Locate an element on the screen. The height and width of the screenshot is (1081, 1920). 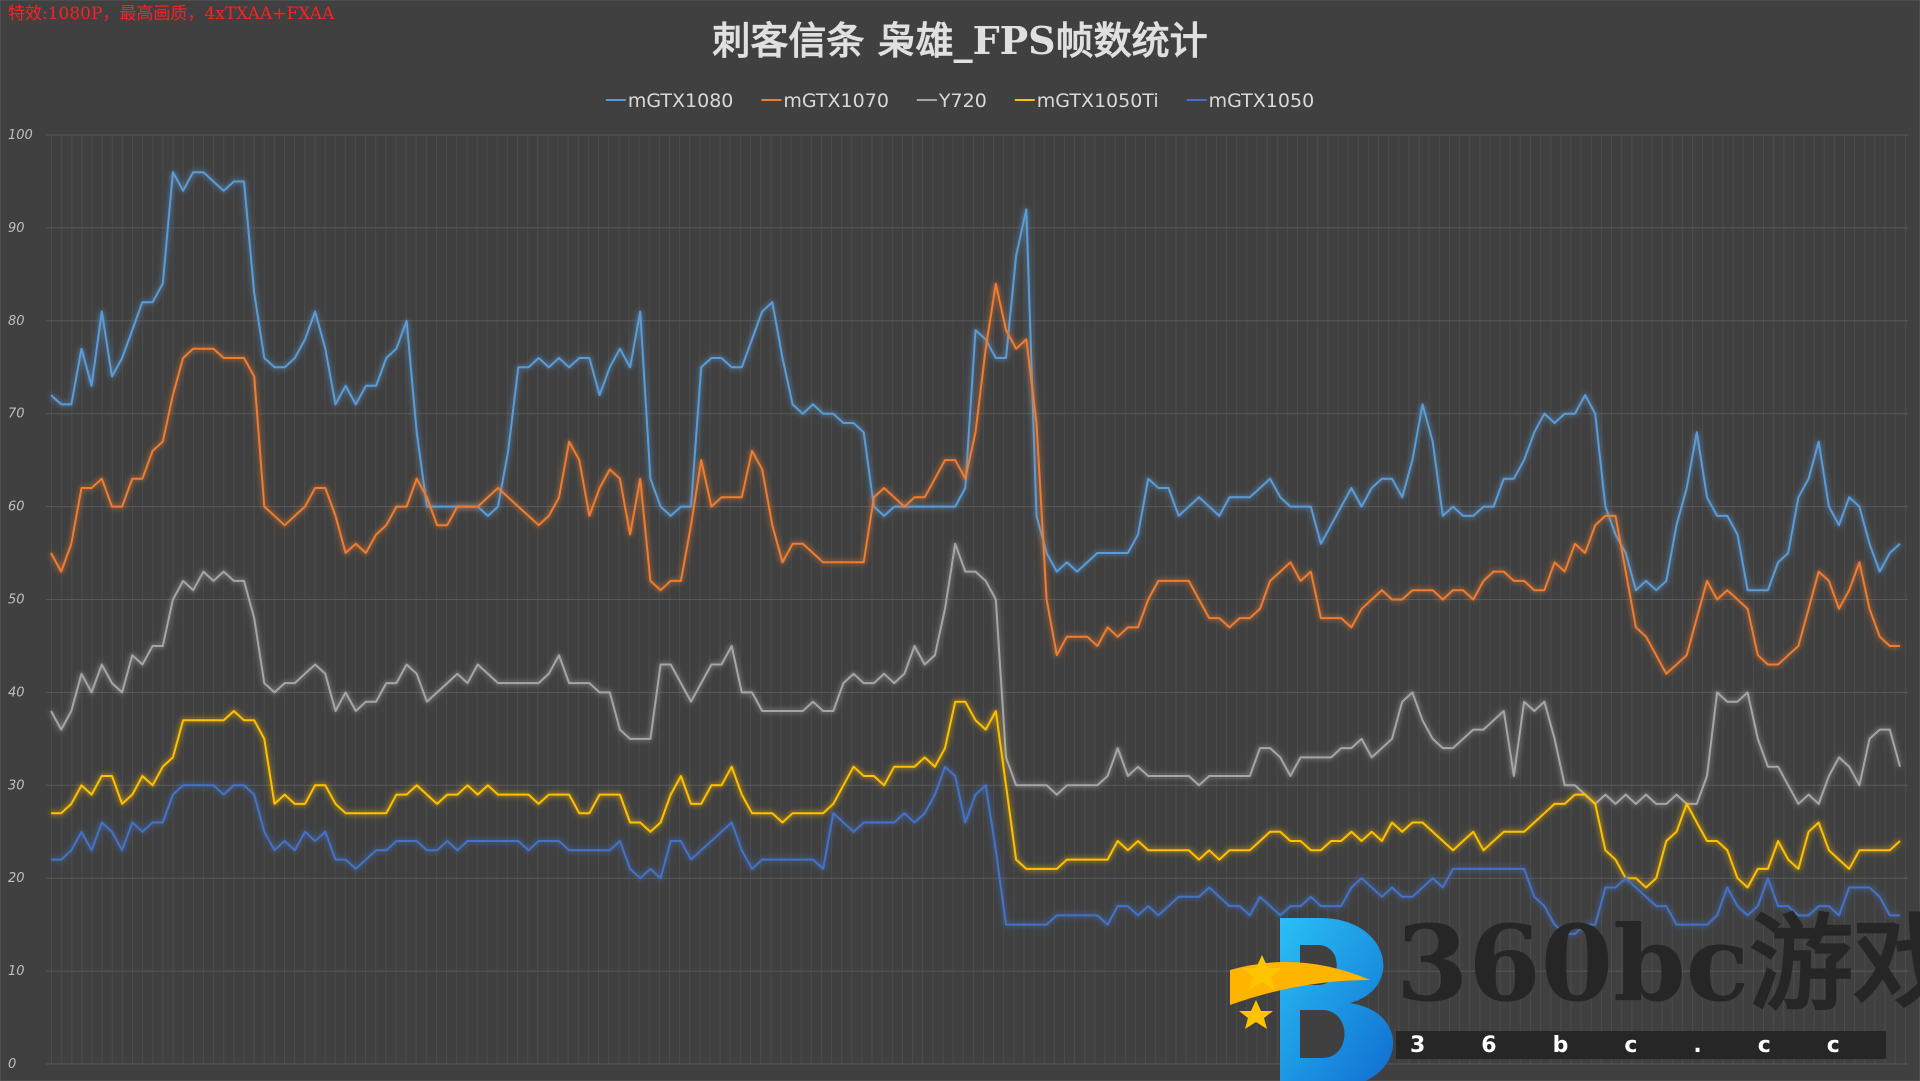
watermark-bar is located at coordinates (1641, 1045).